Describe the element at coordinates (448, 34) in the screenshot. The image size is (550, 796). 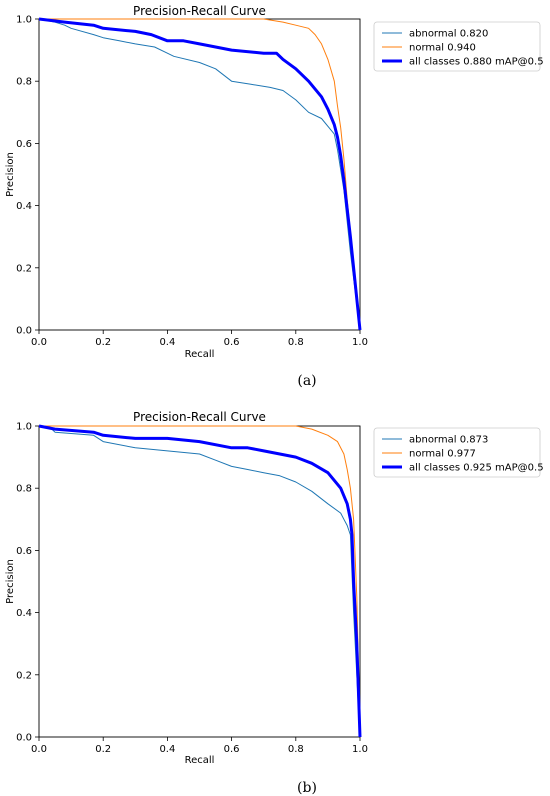
I see `legend-entry: abnormal 0.820` at that location.